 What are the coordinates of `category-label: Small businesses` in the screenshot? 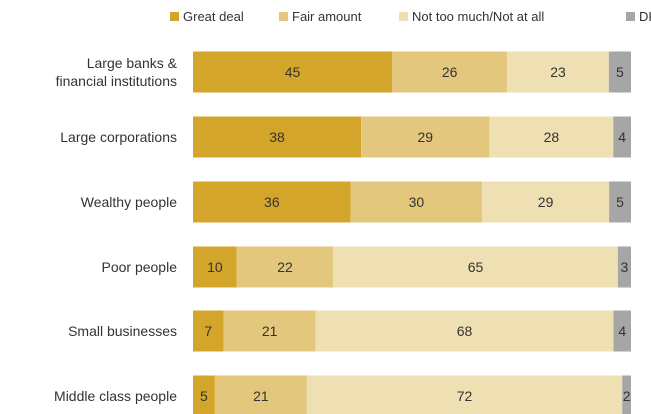 It's located at (122, 331).